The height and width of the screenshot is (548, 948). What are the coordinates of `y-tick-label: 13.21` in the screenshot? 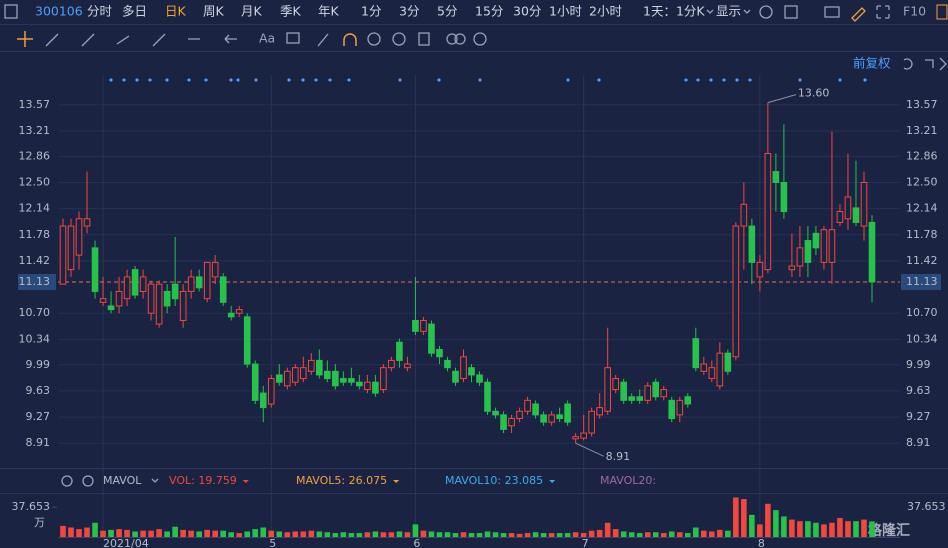 It's located at (922, 130).